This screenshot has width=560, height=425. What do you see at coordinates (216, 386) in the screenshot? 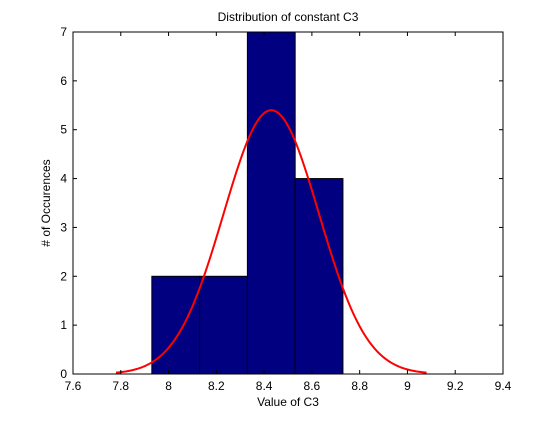
I see `x-tick-label: 8.2` at bounding box center [216, 386].